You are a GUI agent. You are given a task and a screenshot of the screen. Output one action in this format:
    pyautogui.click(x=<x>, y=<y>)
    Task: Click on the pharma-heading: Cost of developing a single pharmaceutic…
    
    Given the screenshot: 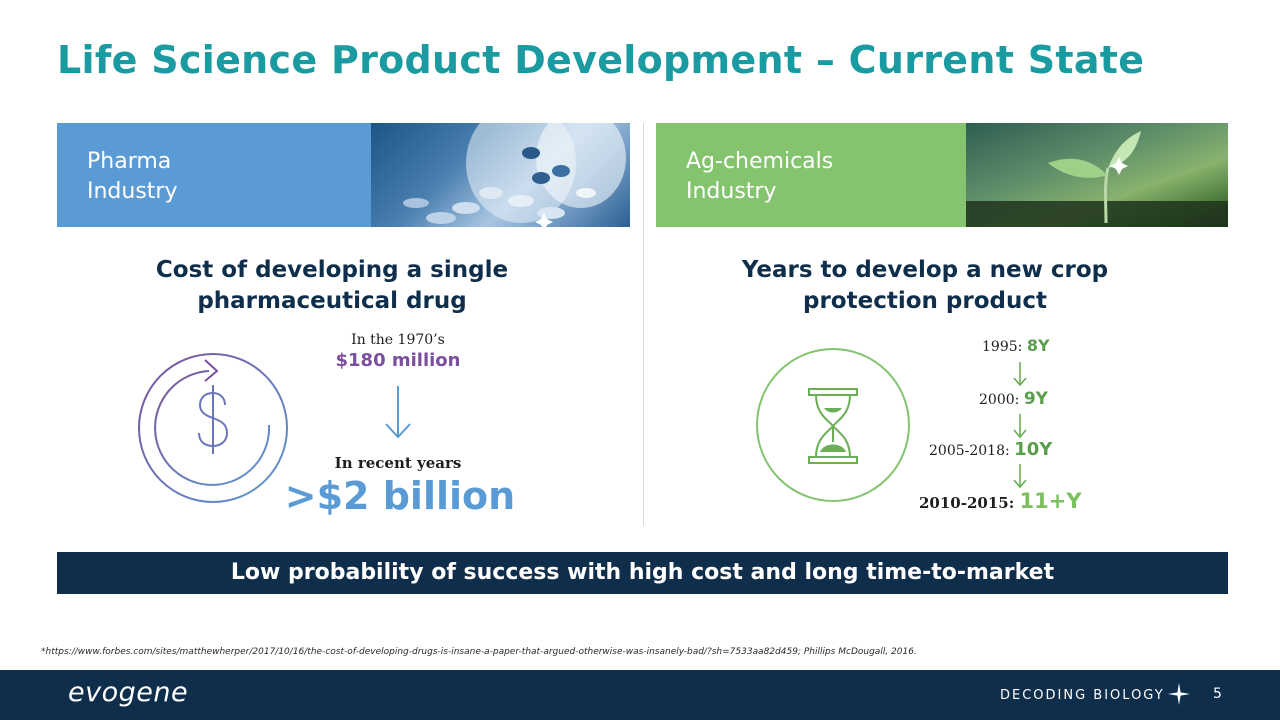 What is the action you would take?
    pyautogui.click(x=332, y=285)
    